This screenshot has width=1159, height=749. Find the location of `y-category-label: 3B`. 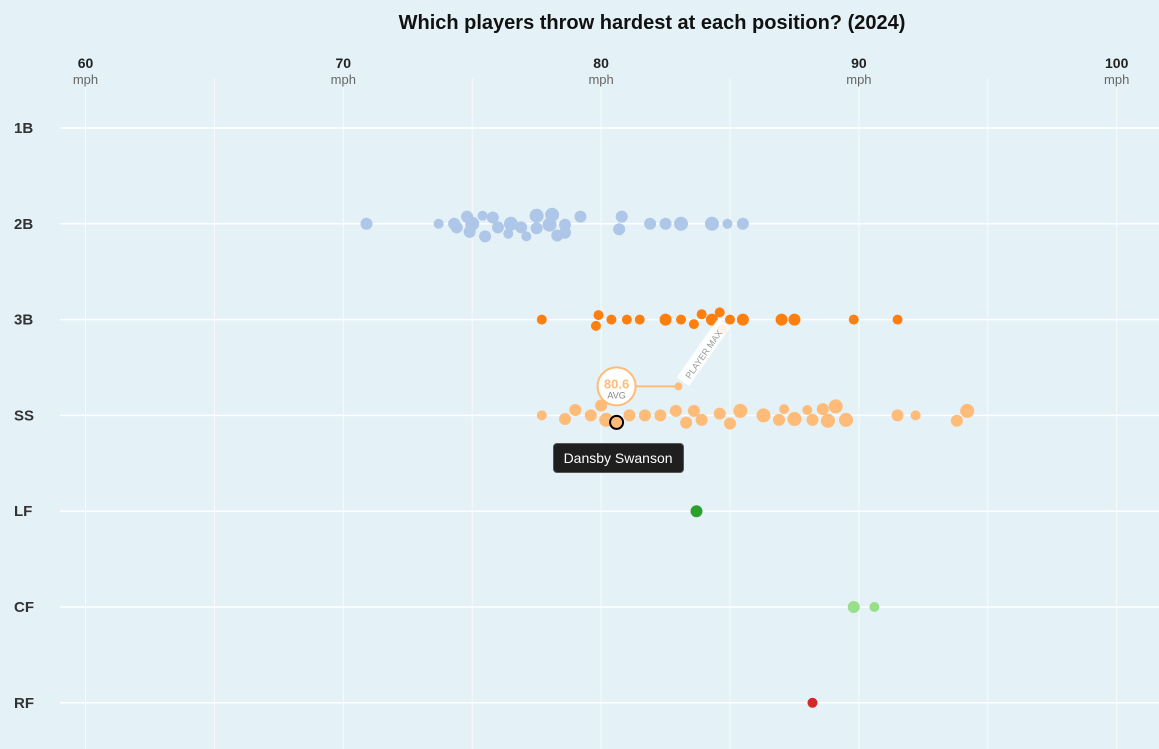

y-category-label: 3B is located at coordinates (23, 320).